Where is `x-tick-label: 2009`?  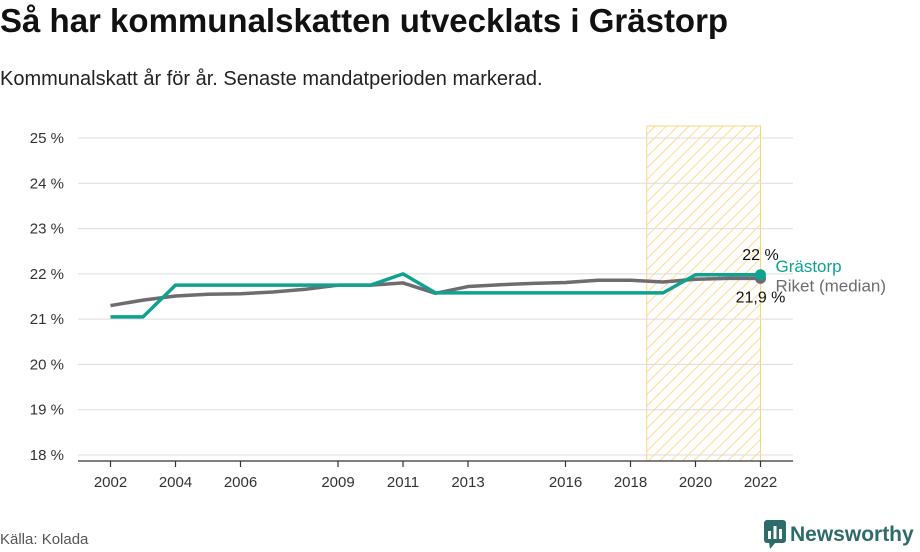 x-tick-label: 2009 is located at coordinates (337, 482).